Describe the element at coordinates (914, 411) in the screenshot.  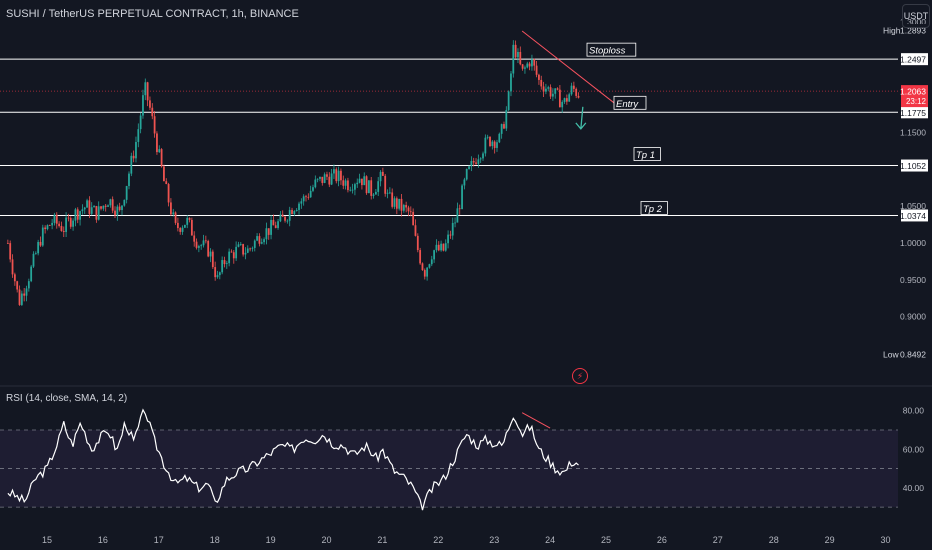
I see `rsi-tick-label: 80.00` at that location.